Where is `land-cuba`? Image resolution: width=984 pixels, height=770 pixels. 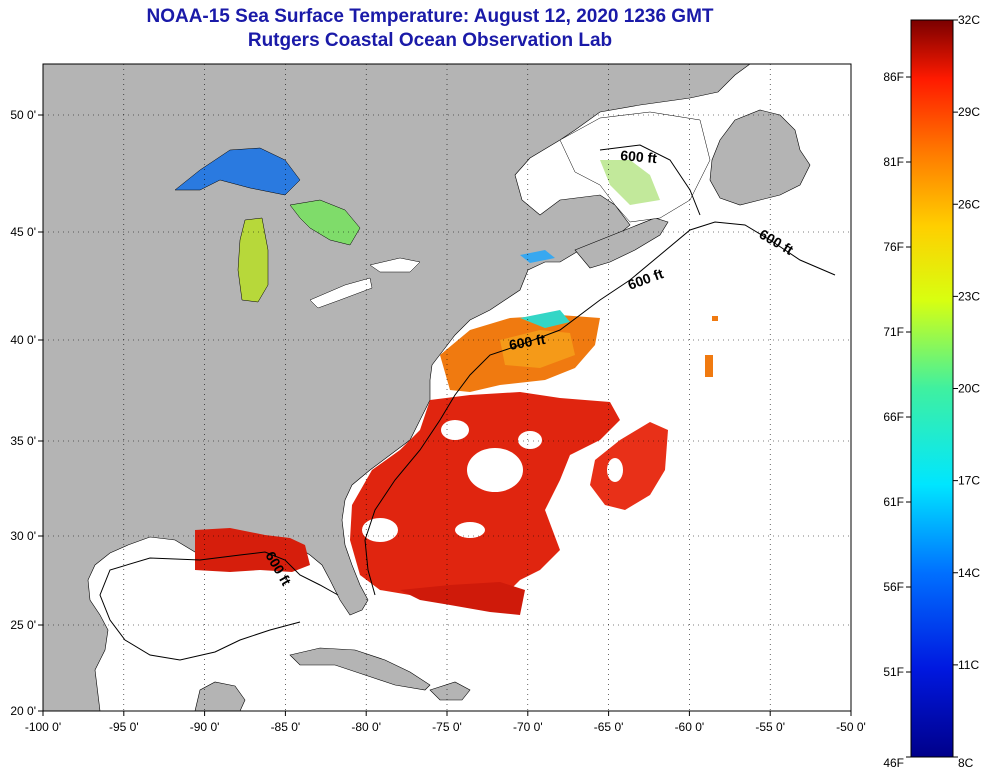
land-cuba is located at coordinates (360, 669).